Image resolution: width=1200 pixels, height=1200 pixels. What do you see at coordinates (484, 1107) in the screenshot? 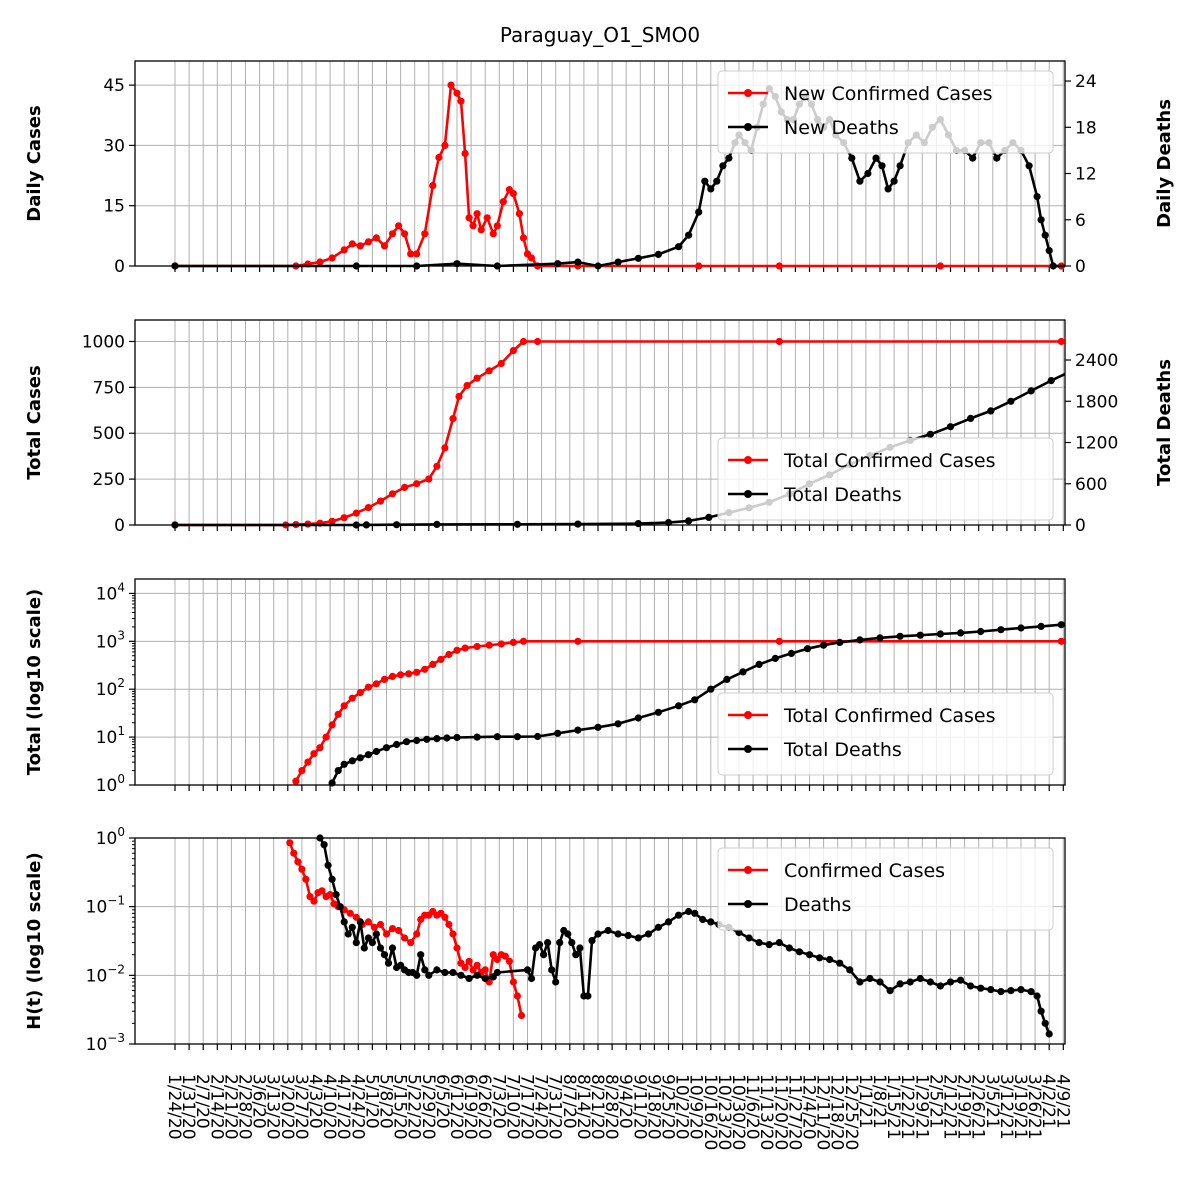
I see `x-tick-label: 6/26/20` at bounding box center [484, 1107].